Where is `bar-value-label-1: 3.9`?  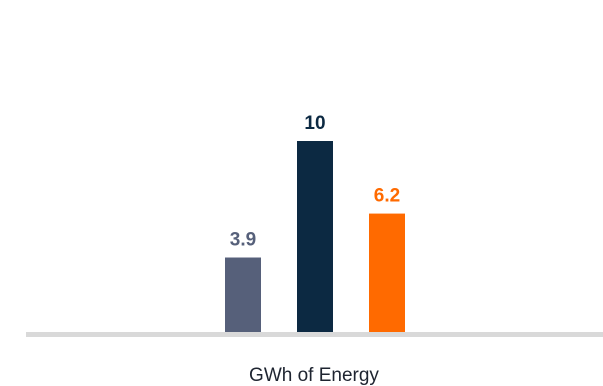 bar-value-label-1: 3.9 is located at coordinates (243, 240).